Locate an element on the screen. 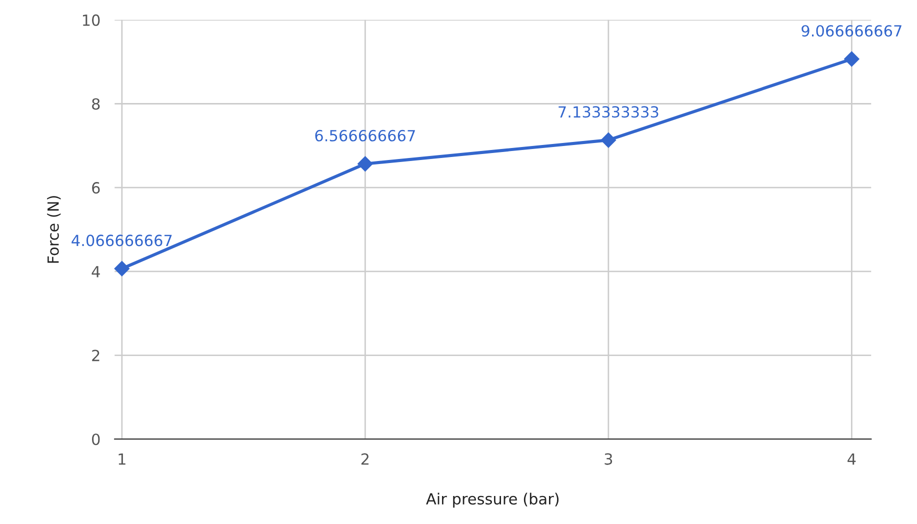 This screenshot has height=524, width=917. data-label: 6.566666667 is located at coordinates (365, 136).